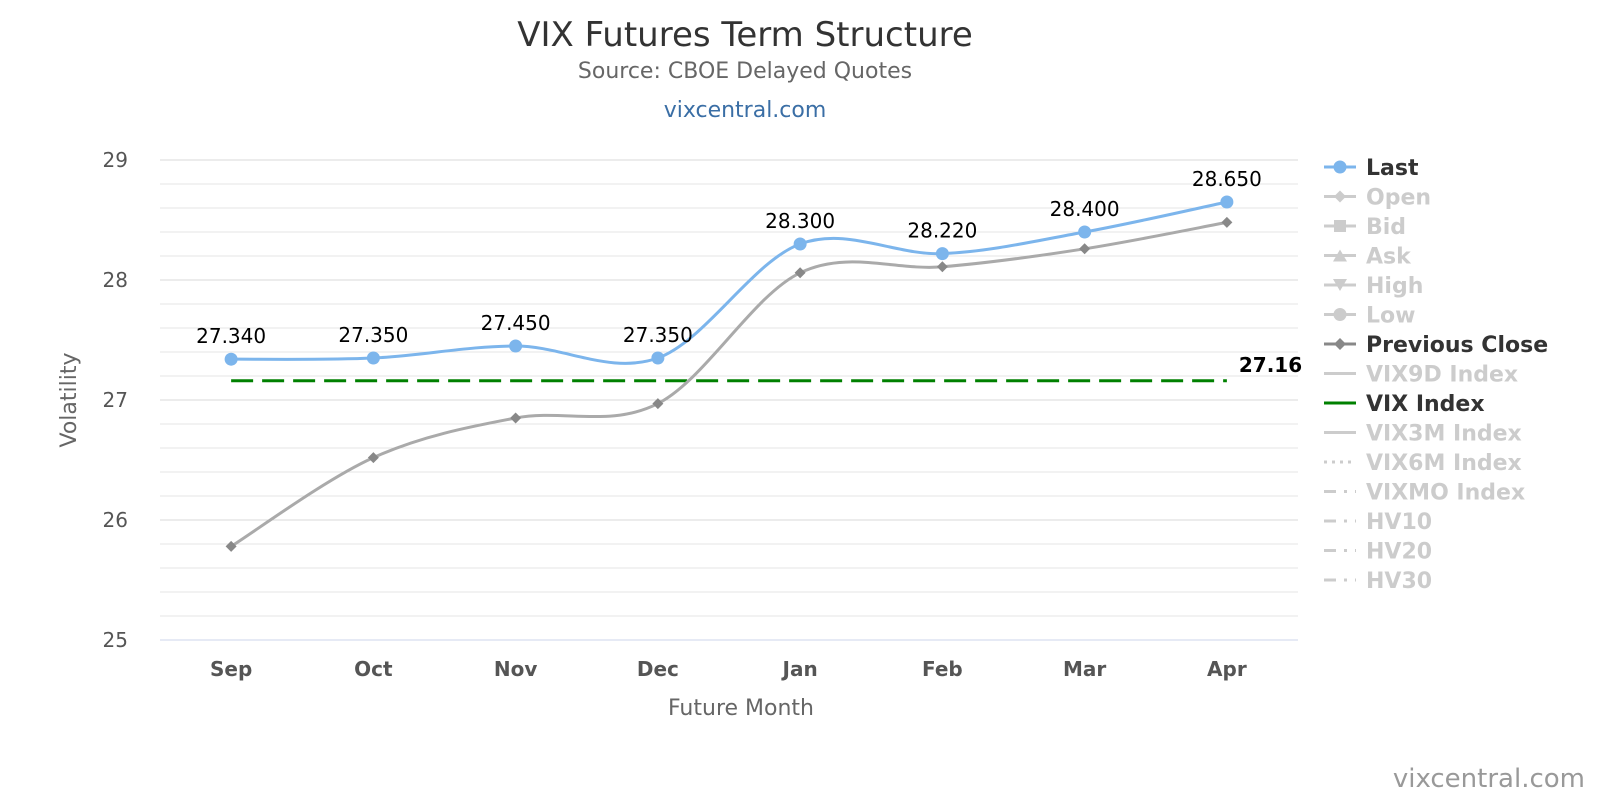 This screenshot has height=800, width=1600. Describe the element at coordinates (1399, 552) in the screenshot. I see `legend-label: HV20` at that location.